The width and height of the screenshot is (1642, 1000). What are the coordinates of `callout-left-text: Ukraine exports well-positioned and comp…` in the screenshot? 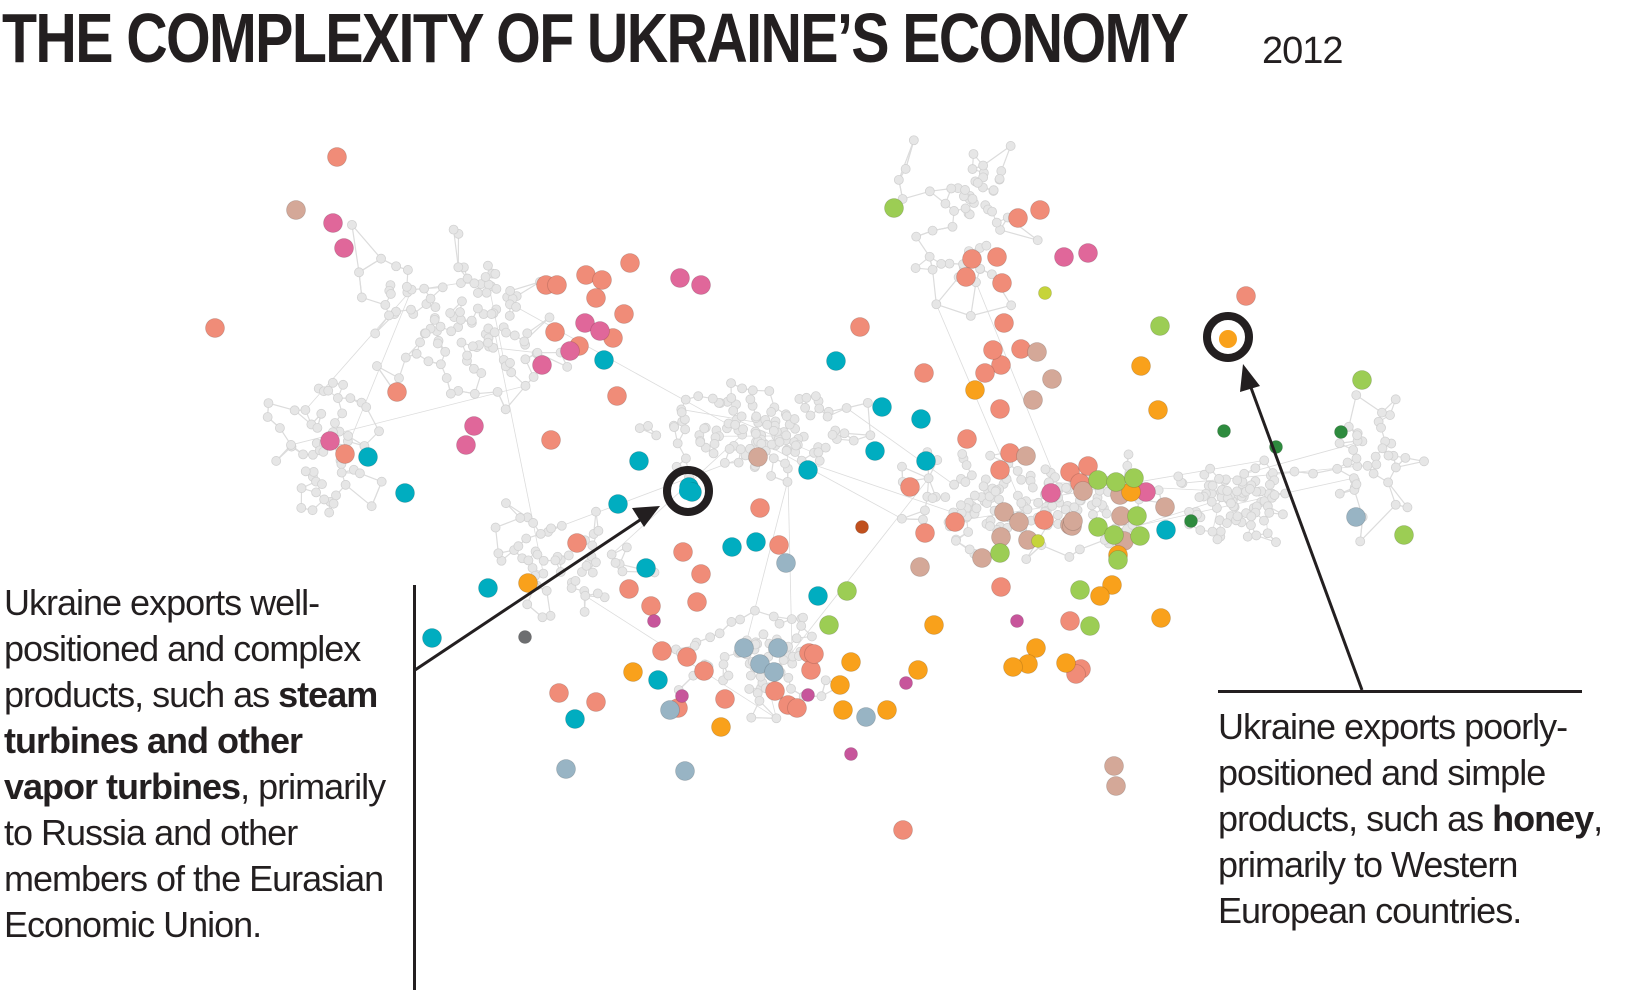 It's located at (182, 648).